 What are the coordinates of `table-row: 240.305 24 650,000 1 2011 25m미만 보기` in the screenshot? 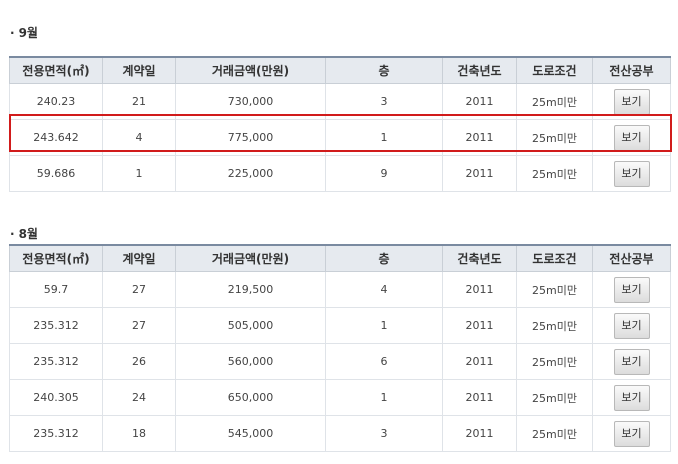 It's located at (340, 397).